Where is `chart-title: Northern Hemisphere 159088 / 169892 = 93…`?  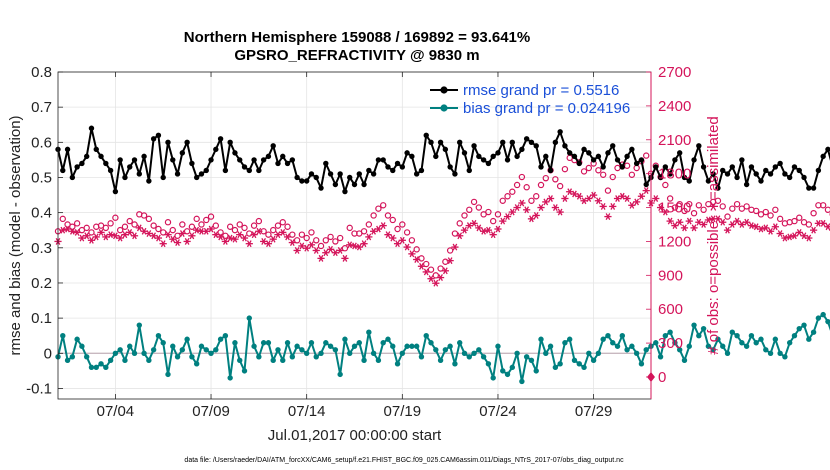
chart-title: Northern Hemisphere 159088 / 169892 = 93… is located at coordinates (357, 37).